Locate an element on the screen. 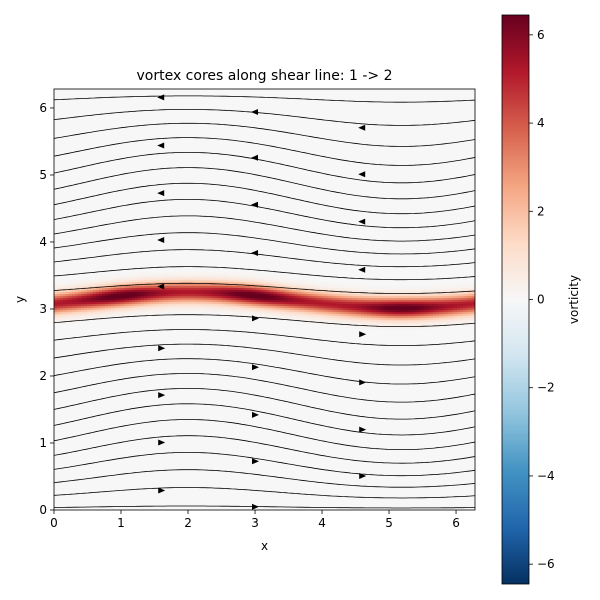 The width and height of the screenshot is (600, 600). colorbar-gradient is located at coordinates (515, 299).